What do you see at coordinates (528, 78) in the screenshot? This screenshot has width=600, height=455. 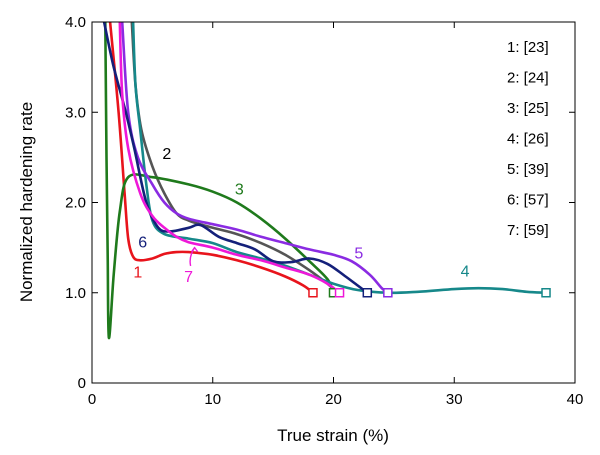 I see `legend-entry: 2: [24]` at bounding box center [528, 78].